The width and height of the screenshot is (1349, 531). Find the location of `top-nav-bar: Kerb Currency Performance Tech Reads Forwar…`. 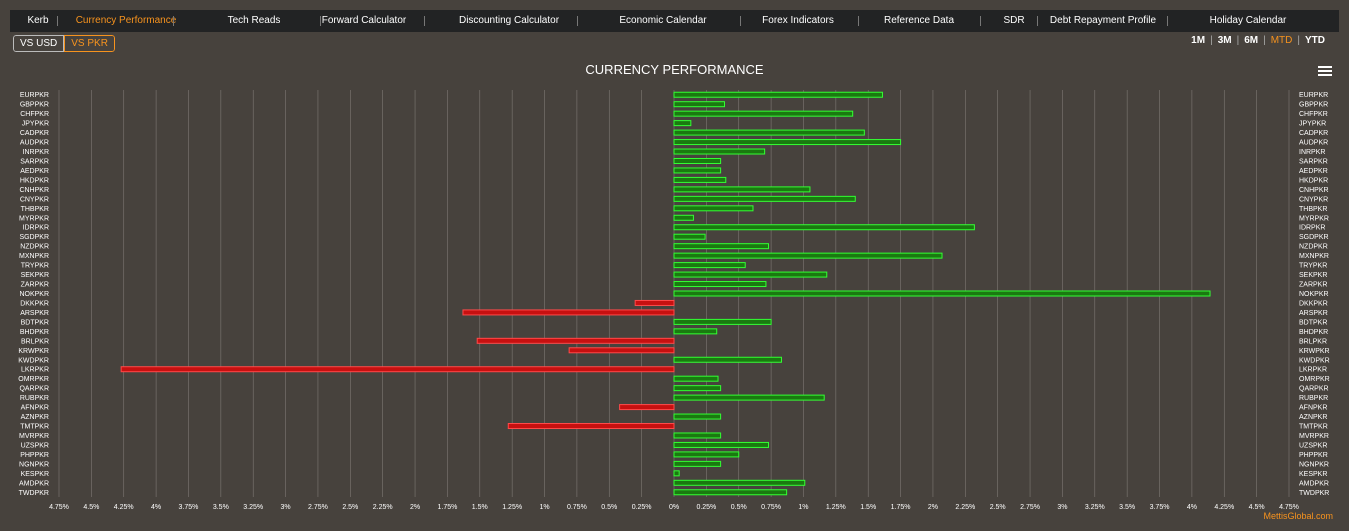

top-nav-bar: Kerb Currency Performance Tech Reads Forwar… is located at coordinates (674, 21).